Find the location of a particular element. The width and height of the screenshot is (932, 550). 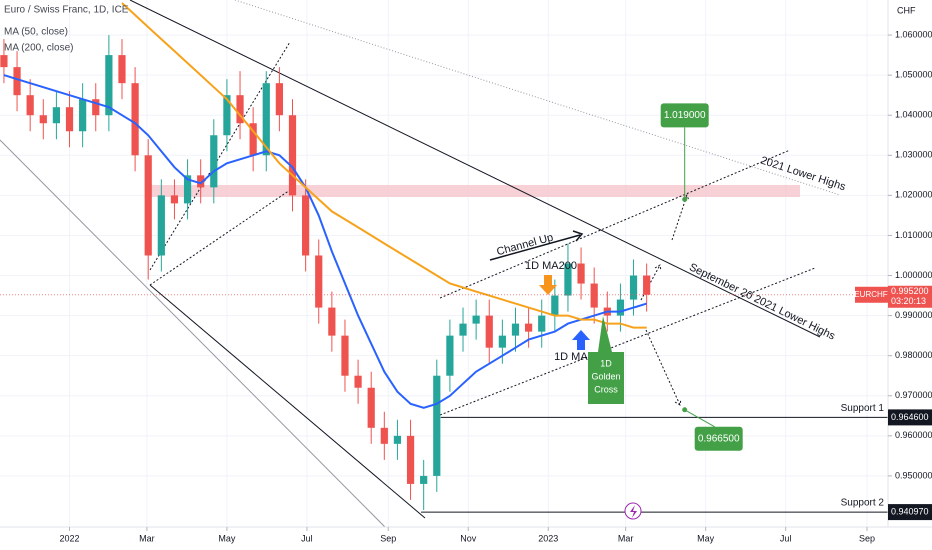

y-tick-label: 0.980000 is located at coordinates (913, 355).